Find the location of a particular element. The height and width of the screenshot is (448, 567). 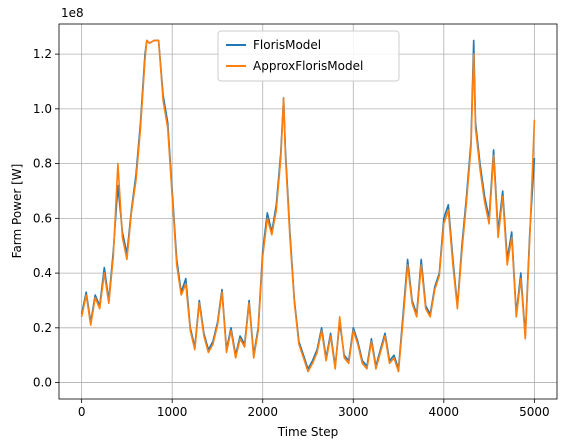

legend-label-floris: FlorisModel is located at coordinates (287, 45).